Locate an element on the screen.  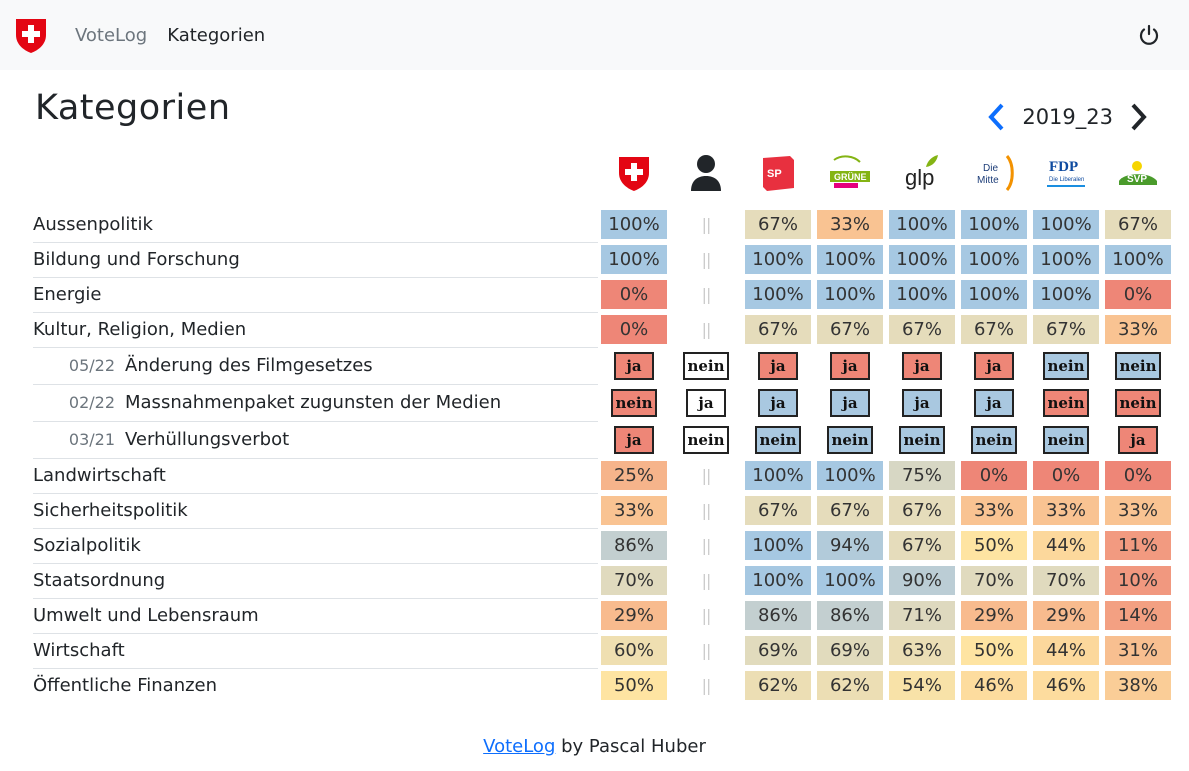
category-row: Energie 0% || 100% 100% 100% 100% 100% 0% is located at coordinates (603, 295).